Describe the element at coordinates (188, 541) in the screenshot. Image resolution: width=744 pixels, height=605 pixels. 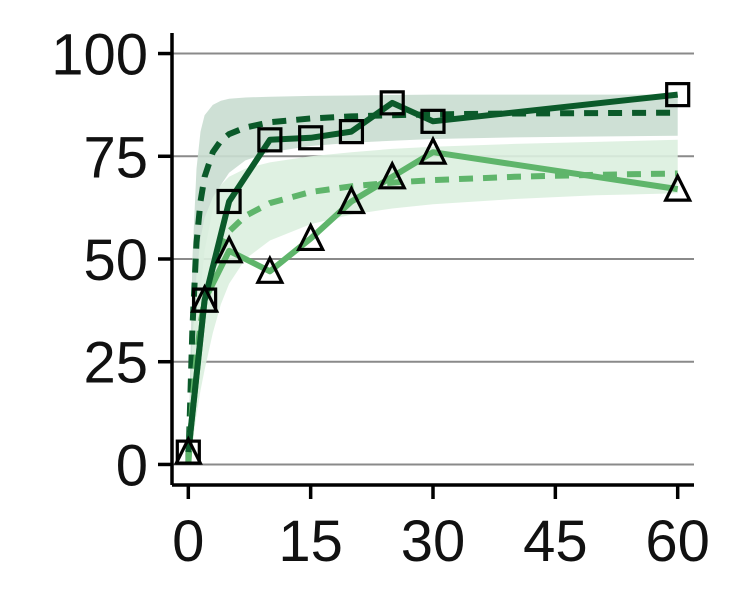
I see `x-tick-label-0: 0` at that location.